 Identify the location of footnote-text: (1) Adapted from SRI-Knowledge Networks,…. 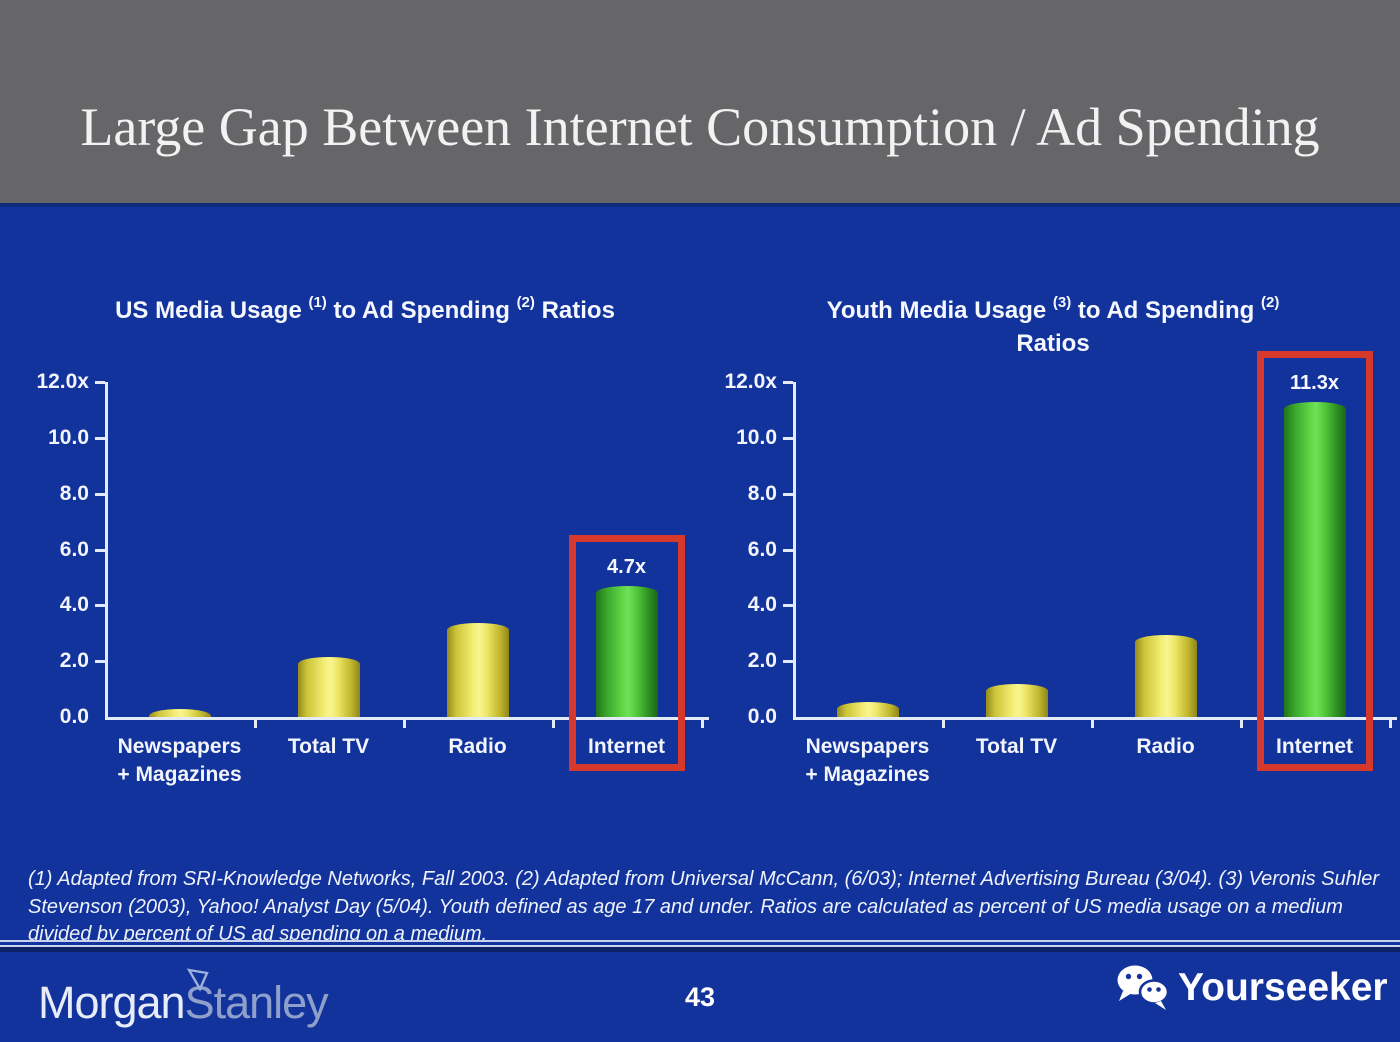
(703, 906).